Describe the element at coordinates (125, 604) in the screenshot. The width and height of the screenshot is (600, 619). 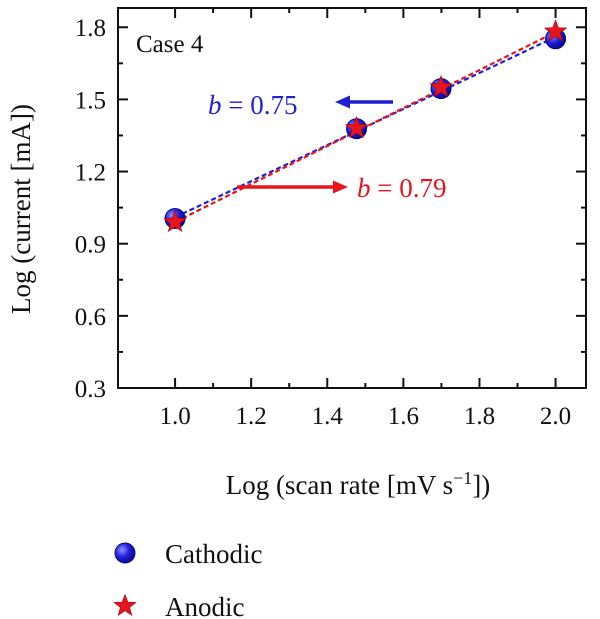
I see `legend-marker-anodic` at that location.